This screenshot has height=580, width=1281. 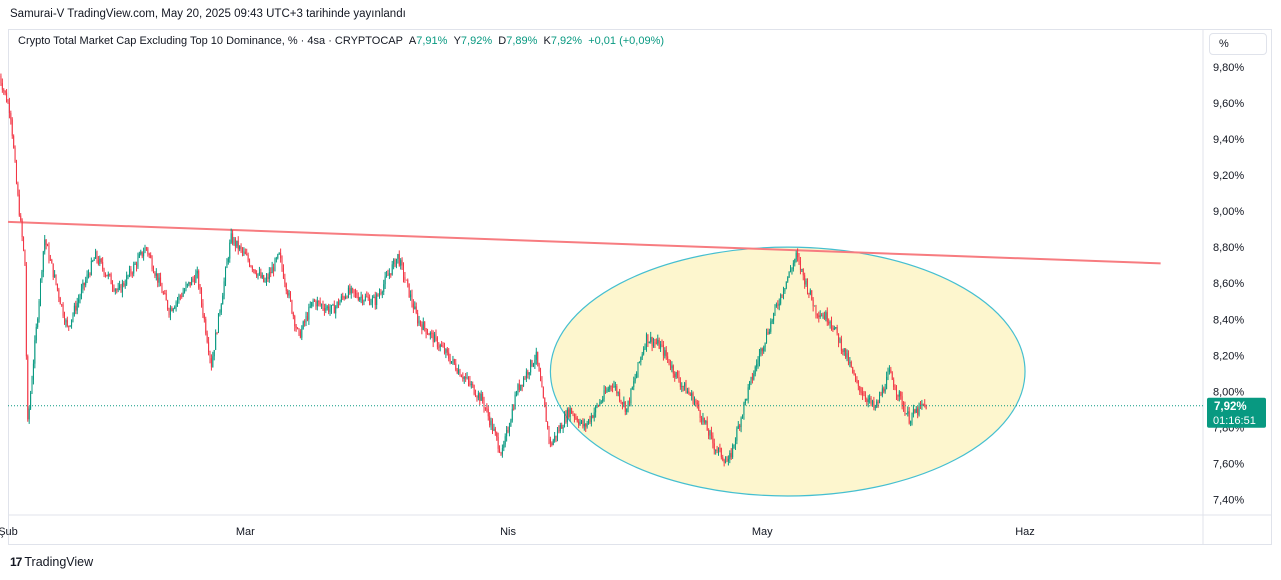 I want to click on high-label: Y, so click(x=457, y=41).